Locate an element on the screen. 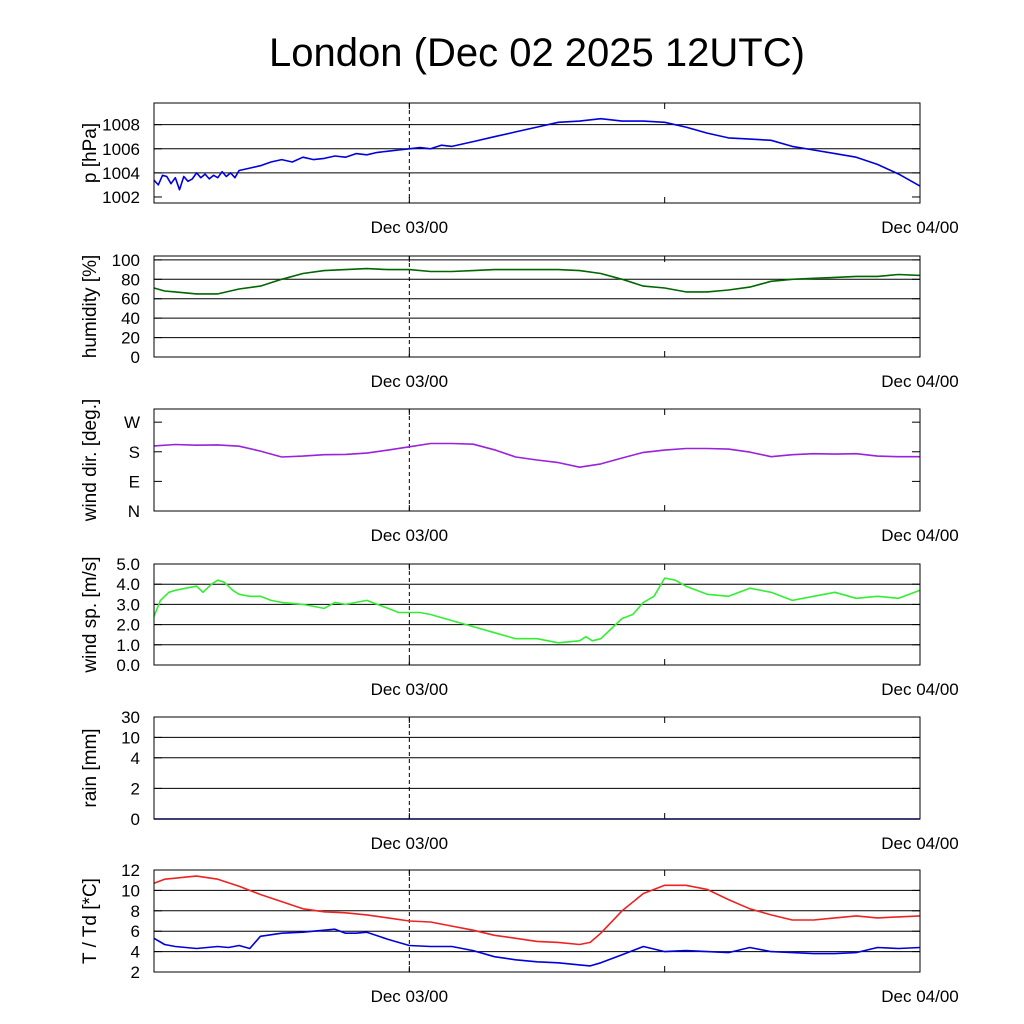 The image size is (1024, 1024). ytick-label-5: 8 is located at coordinates (135, 911).